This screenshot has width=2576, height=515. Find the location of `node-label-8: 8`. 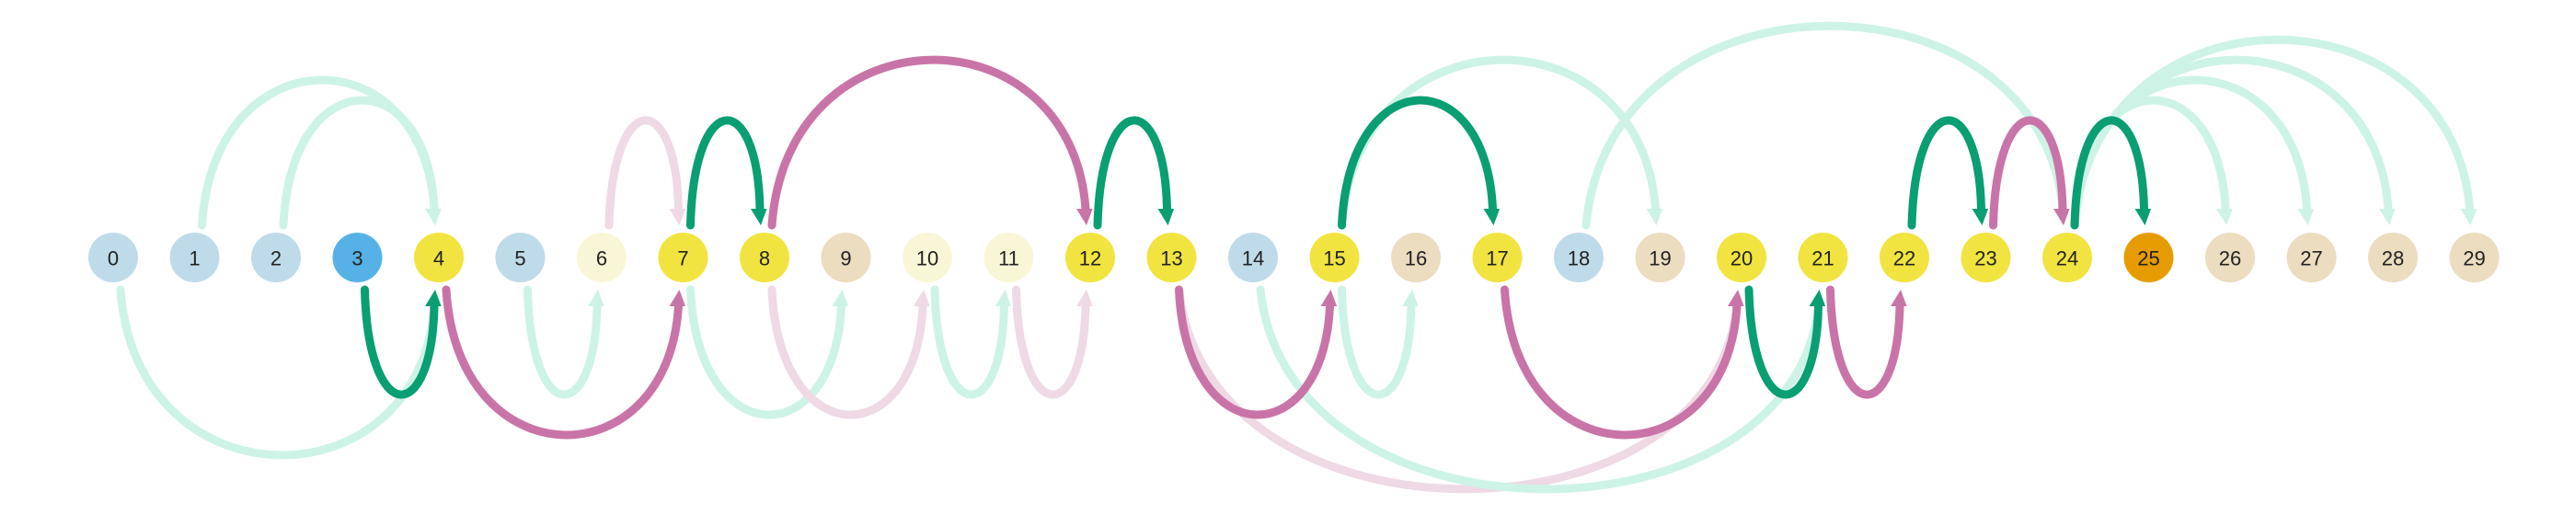

node-label-8: 8 is located at coordinates (764, 258).